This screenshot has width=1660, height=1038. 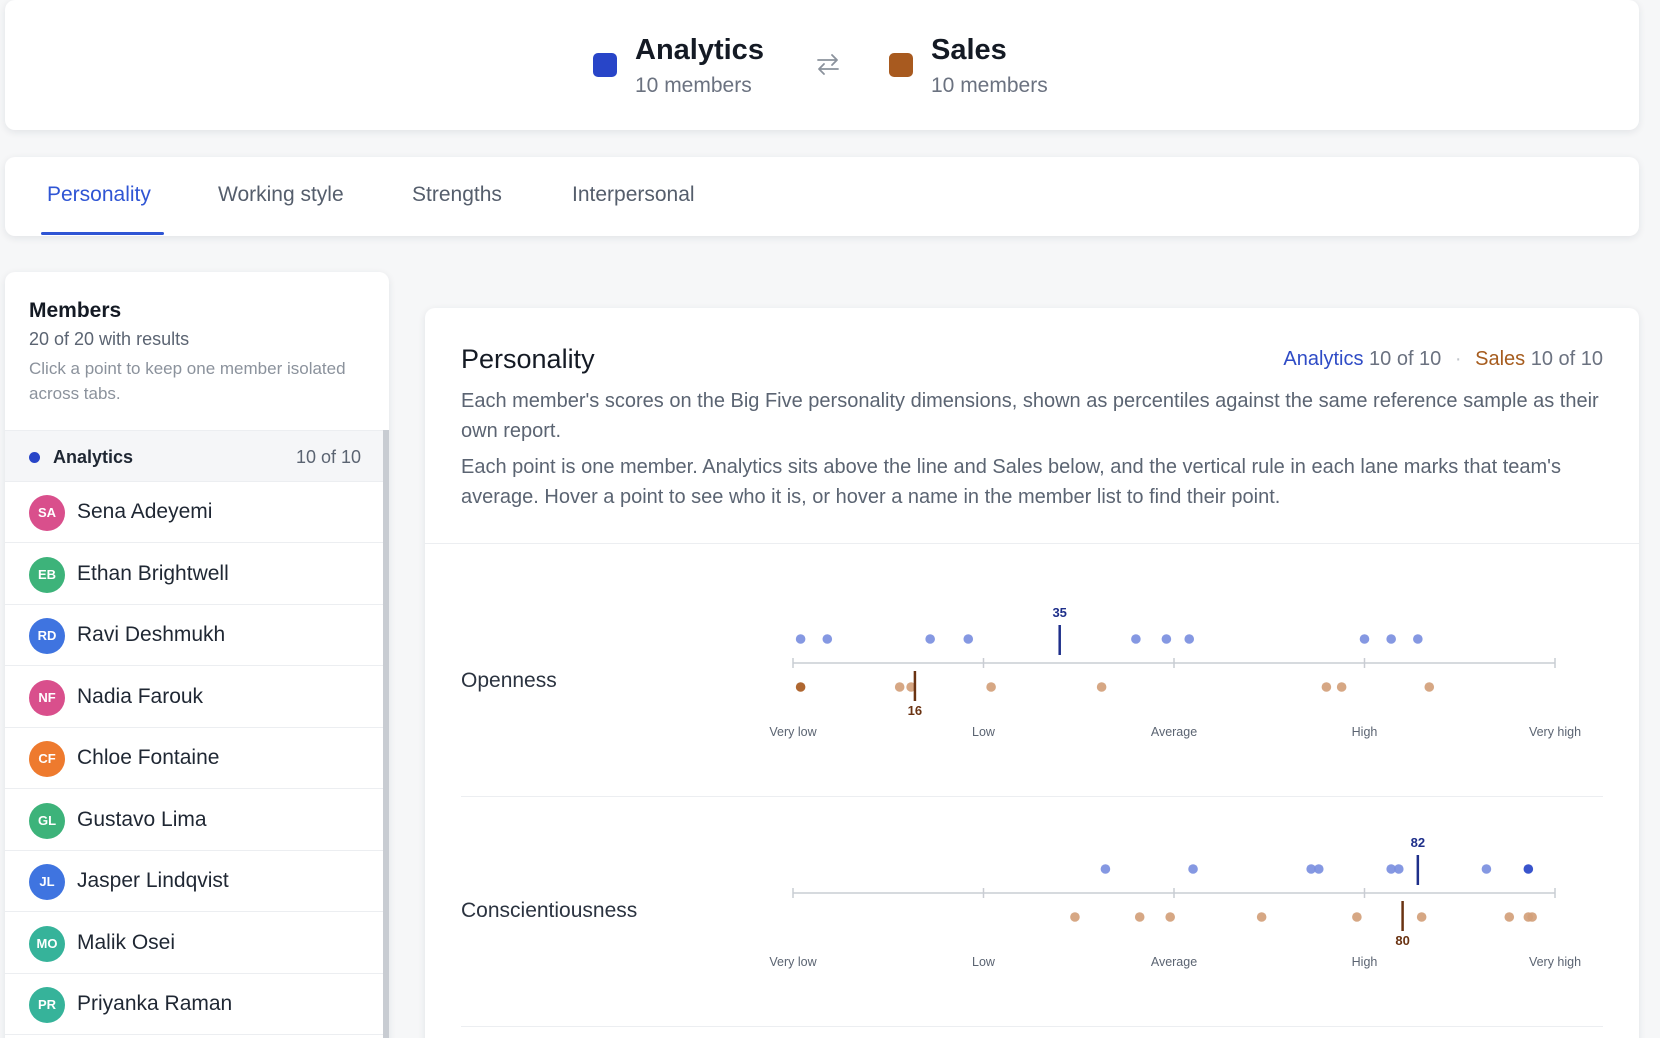 What do you see at coordinates (194, 456) in the screenshot?
I see `group-header-analytics: Analytics 10 of 10` at bounding box center [194, 456].